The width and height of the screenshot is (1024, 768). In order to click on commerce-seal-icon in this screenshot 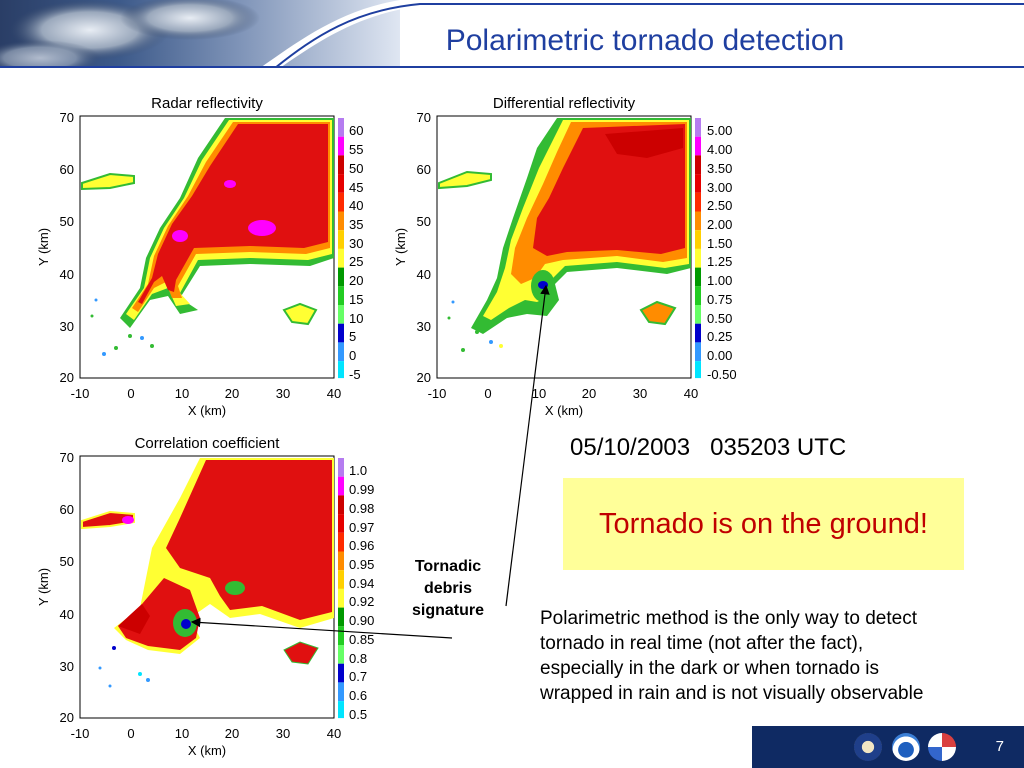, I will do `click(868, 747)`.